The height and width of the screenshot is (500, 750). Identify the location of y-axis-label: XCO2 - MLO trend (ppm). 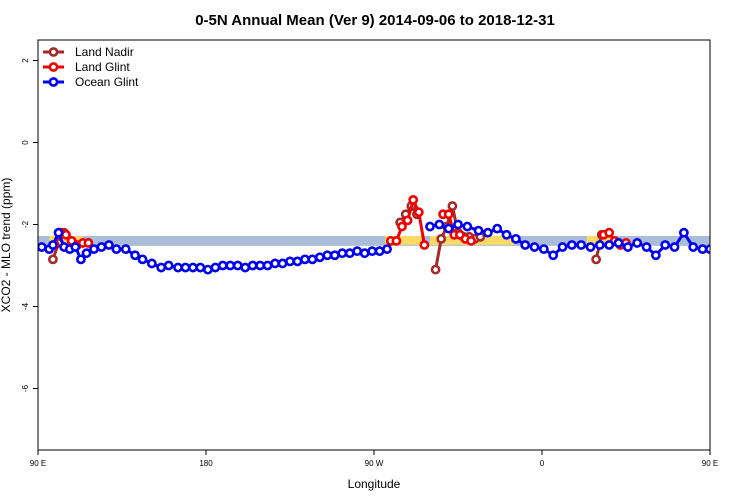
(6, 245).